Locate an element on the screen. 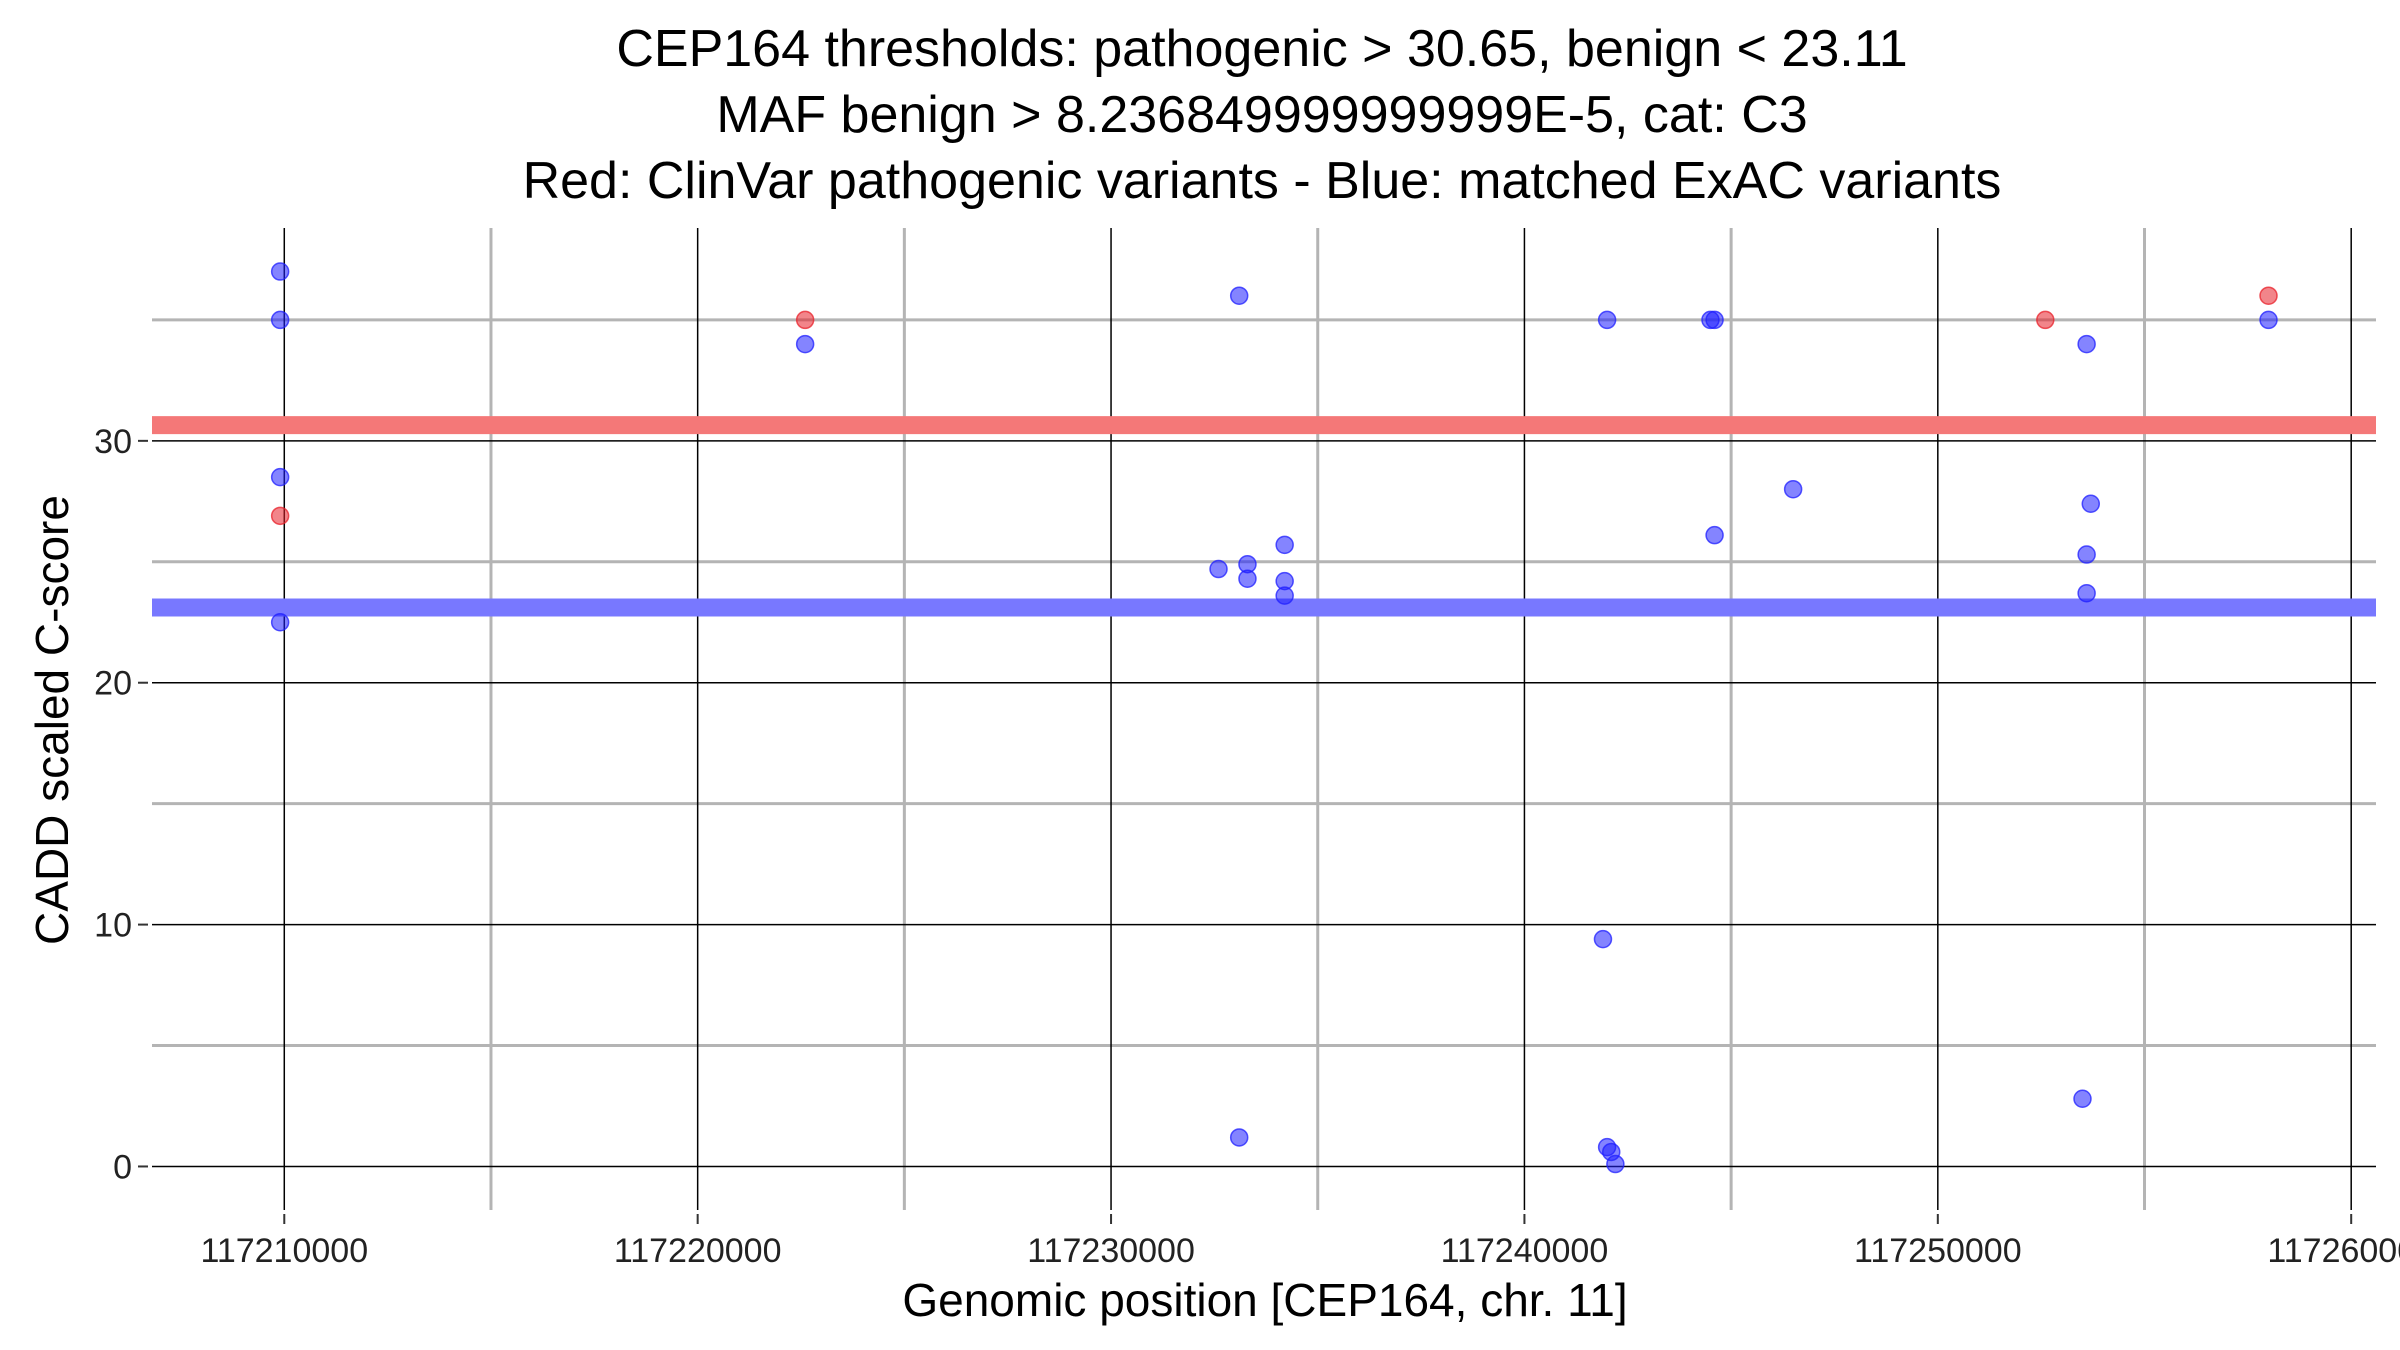 This screenshot has width=2400, height=1350. x-axis-title: Genomic position [CEP164, chr. 11] is located at coordinates (1264, 1300).